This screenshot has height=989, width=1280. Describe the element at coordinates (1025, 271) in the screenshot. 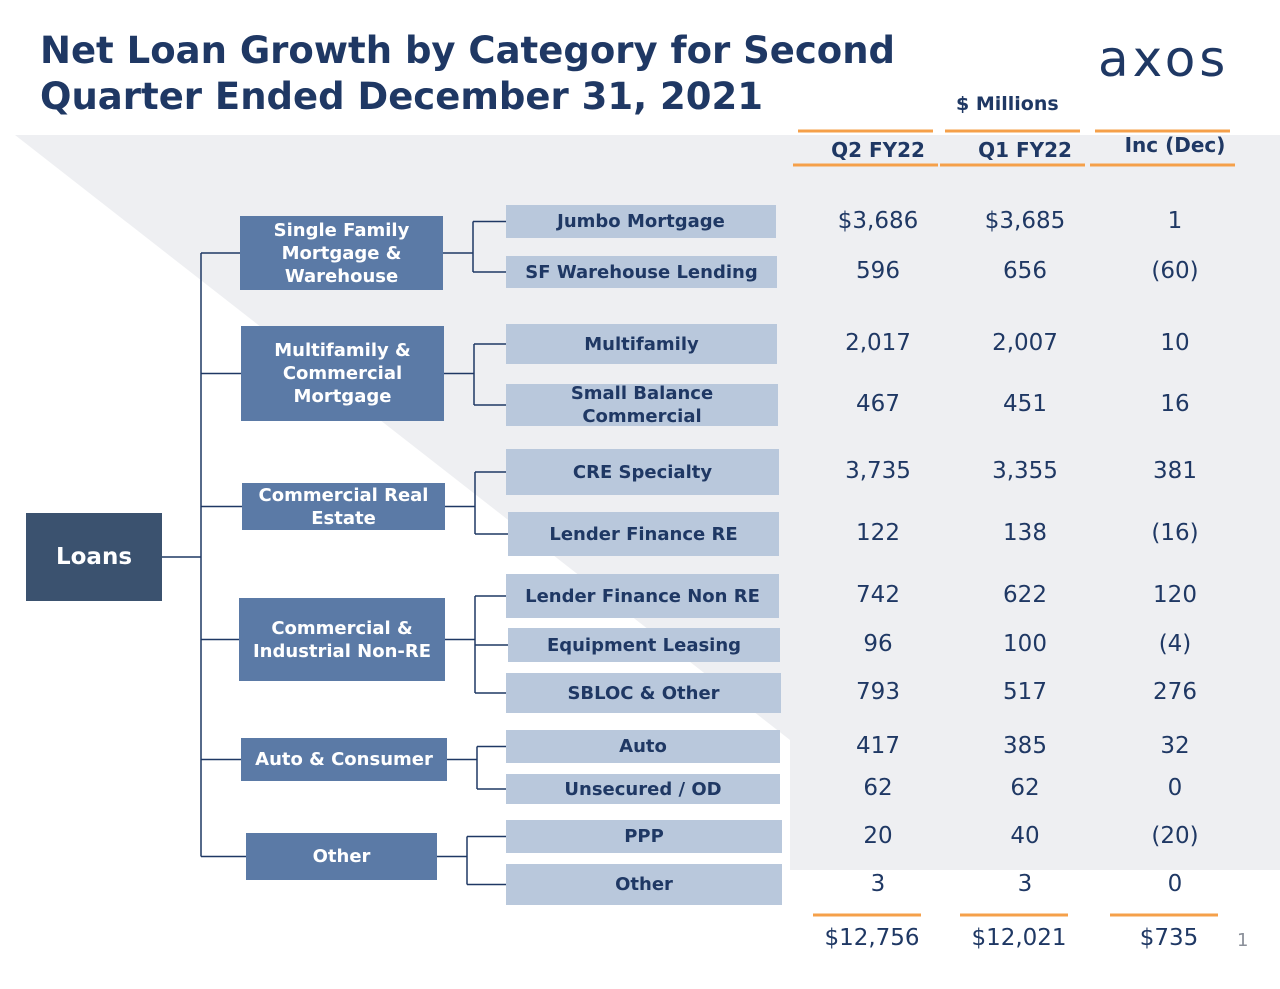

I see `value-cell: 656` at that location.